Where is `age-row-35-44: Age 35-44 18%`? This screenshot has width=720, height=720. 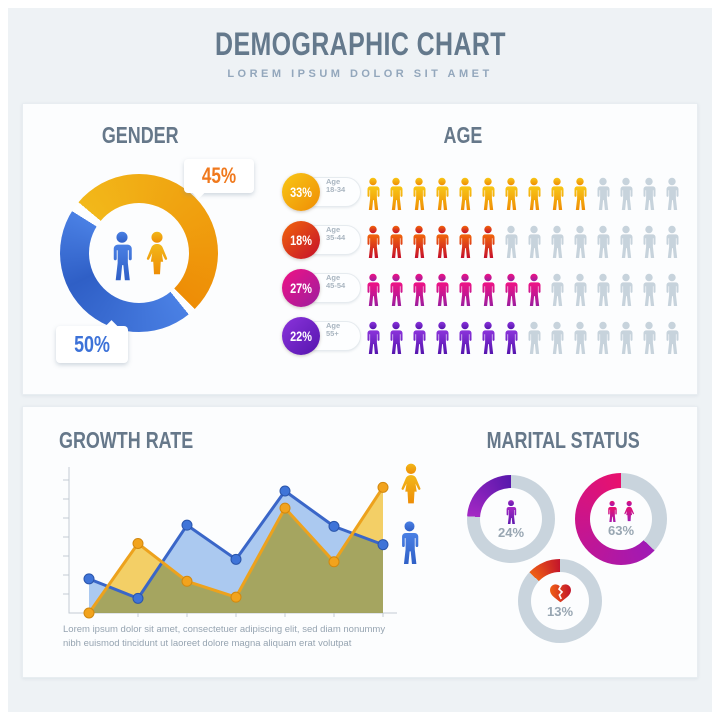 age-row-35-44: Age 35-44 18% is located at coordinates (488, 240).